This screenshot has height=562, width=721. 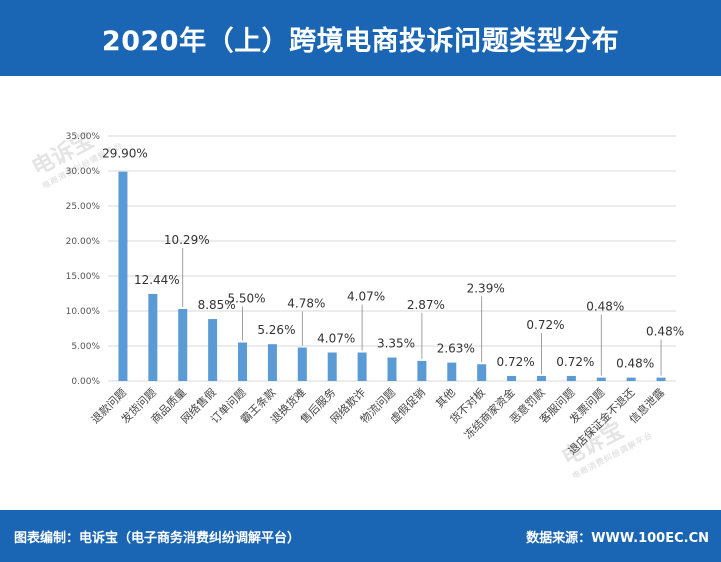 I want to click on y-tick-label: 35.00%, so click(x=83, y=137).